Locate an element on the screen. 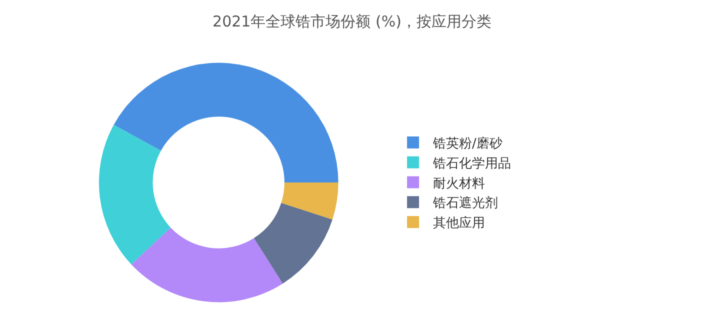 The width and height of the screenshot is (704, 323). legend-label: 锆英粉/磨砂 is located at coordinates (467, 144).